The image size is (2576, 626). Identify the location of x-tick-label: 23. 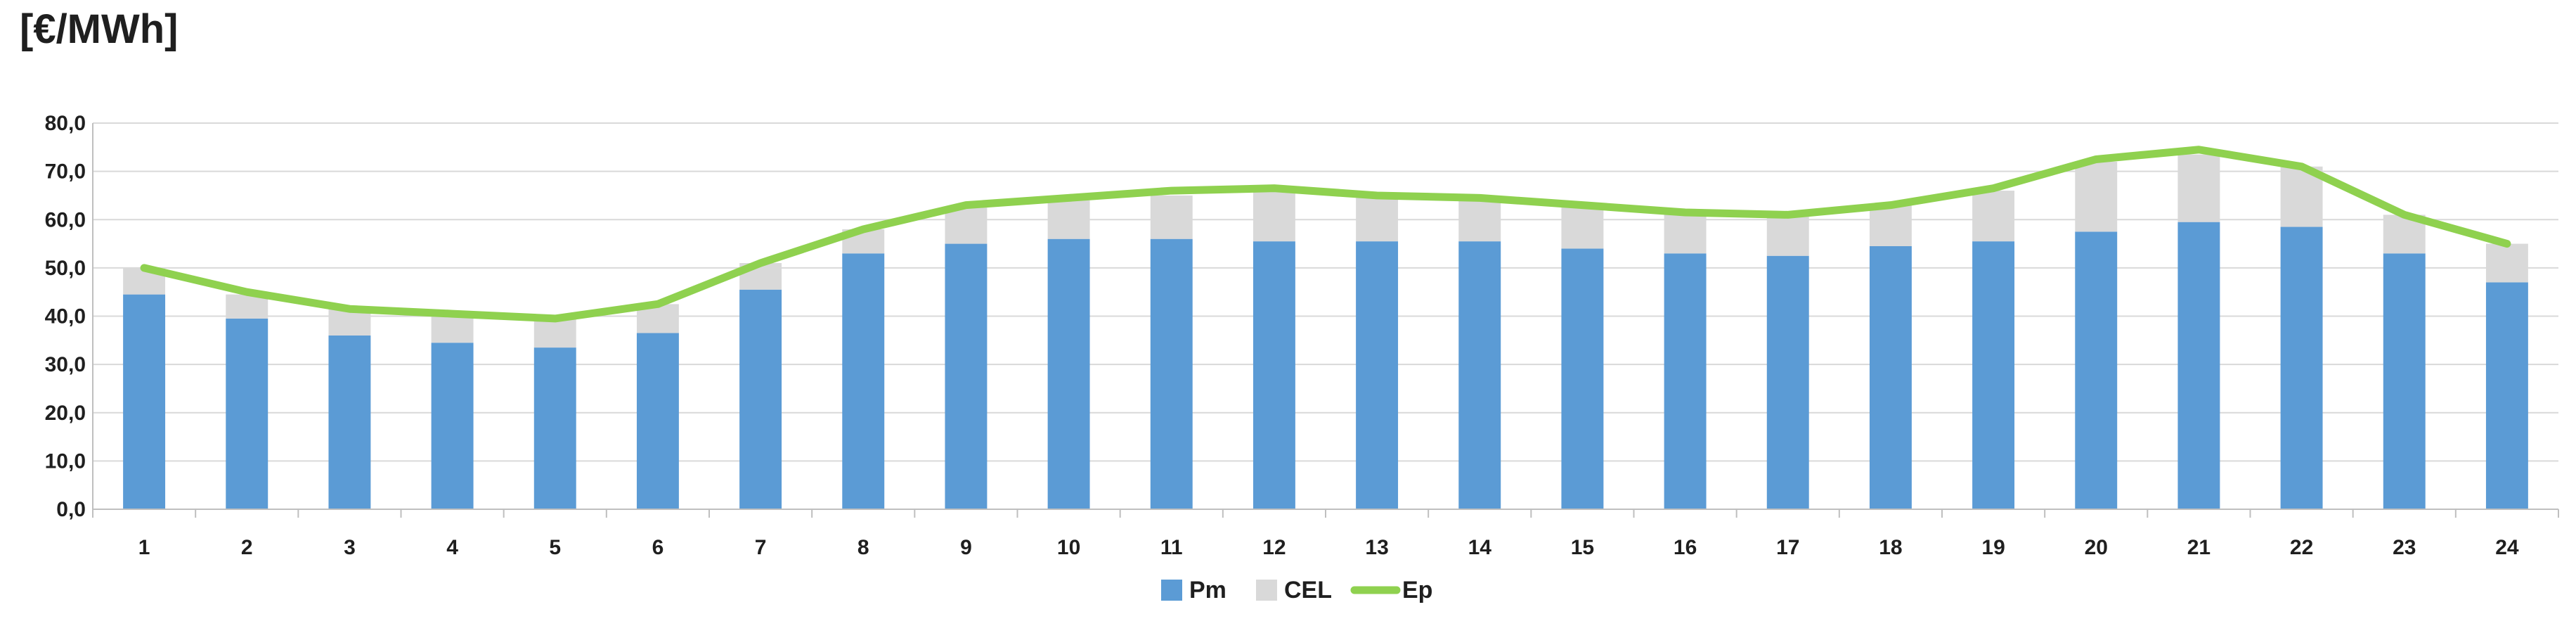
(2405, 547).